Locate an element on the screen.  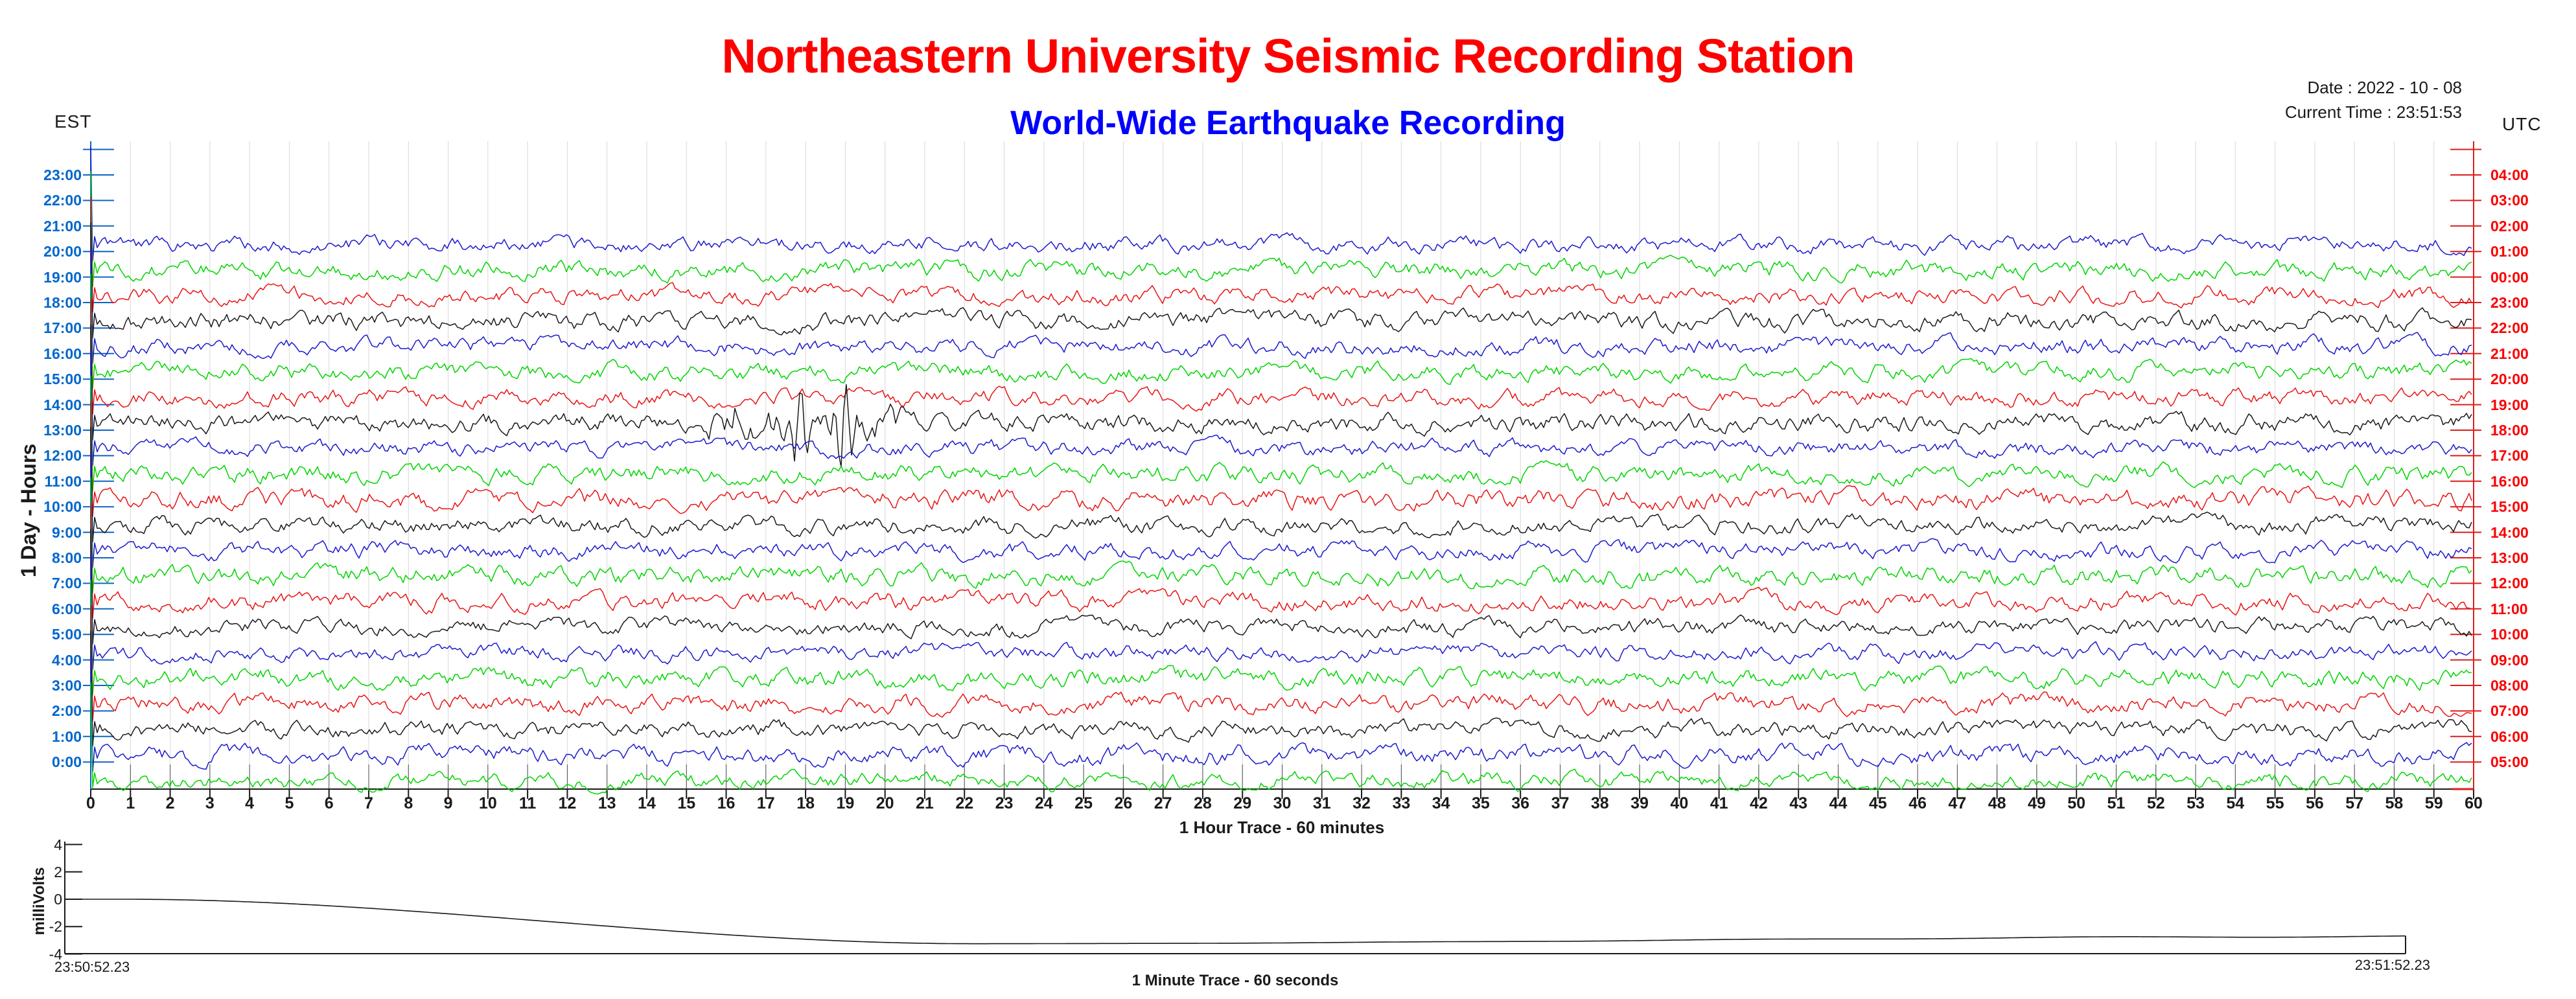
minute-trace-axis-label: 1 Minute Trace - 60 seconds is located at coordinates (1235, 981).